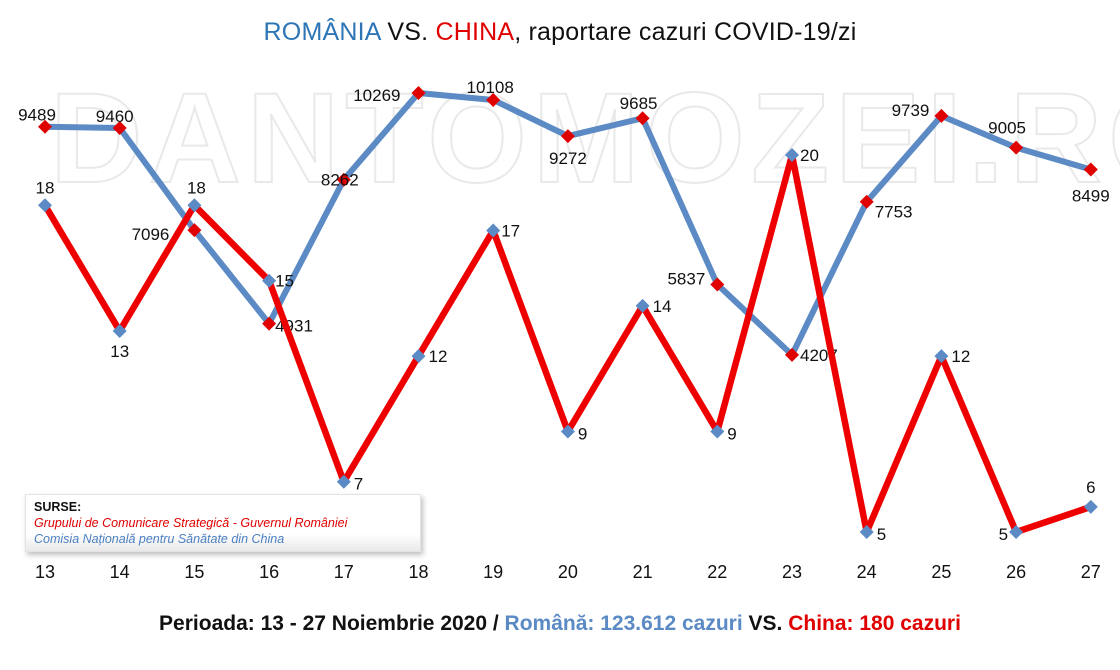 This screenshot has width=1120, height=670. Describe the element at coordinates (322, 32) in the screenshot. I see `title-romania: ROMÂNIA` at that location.